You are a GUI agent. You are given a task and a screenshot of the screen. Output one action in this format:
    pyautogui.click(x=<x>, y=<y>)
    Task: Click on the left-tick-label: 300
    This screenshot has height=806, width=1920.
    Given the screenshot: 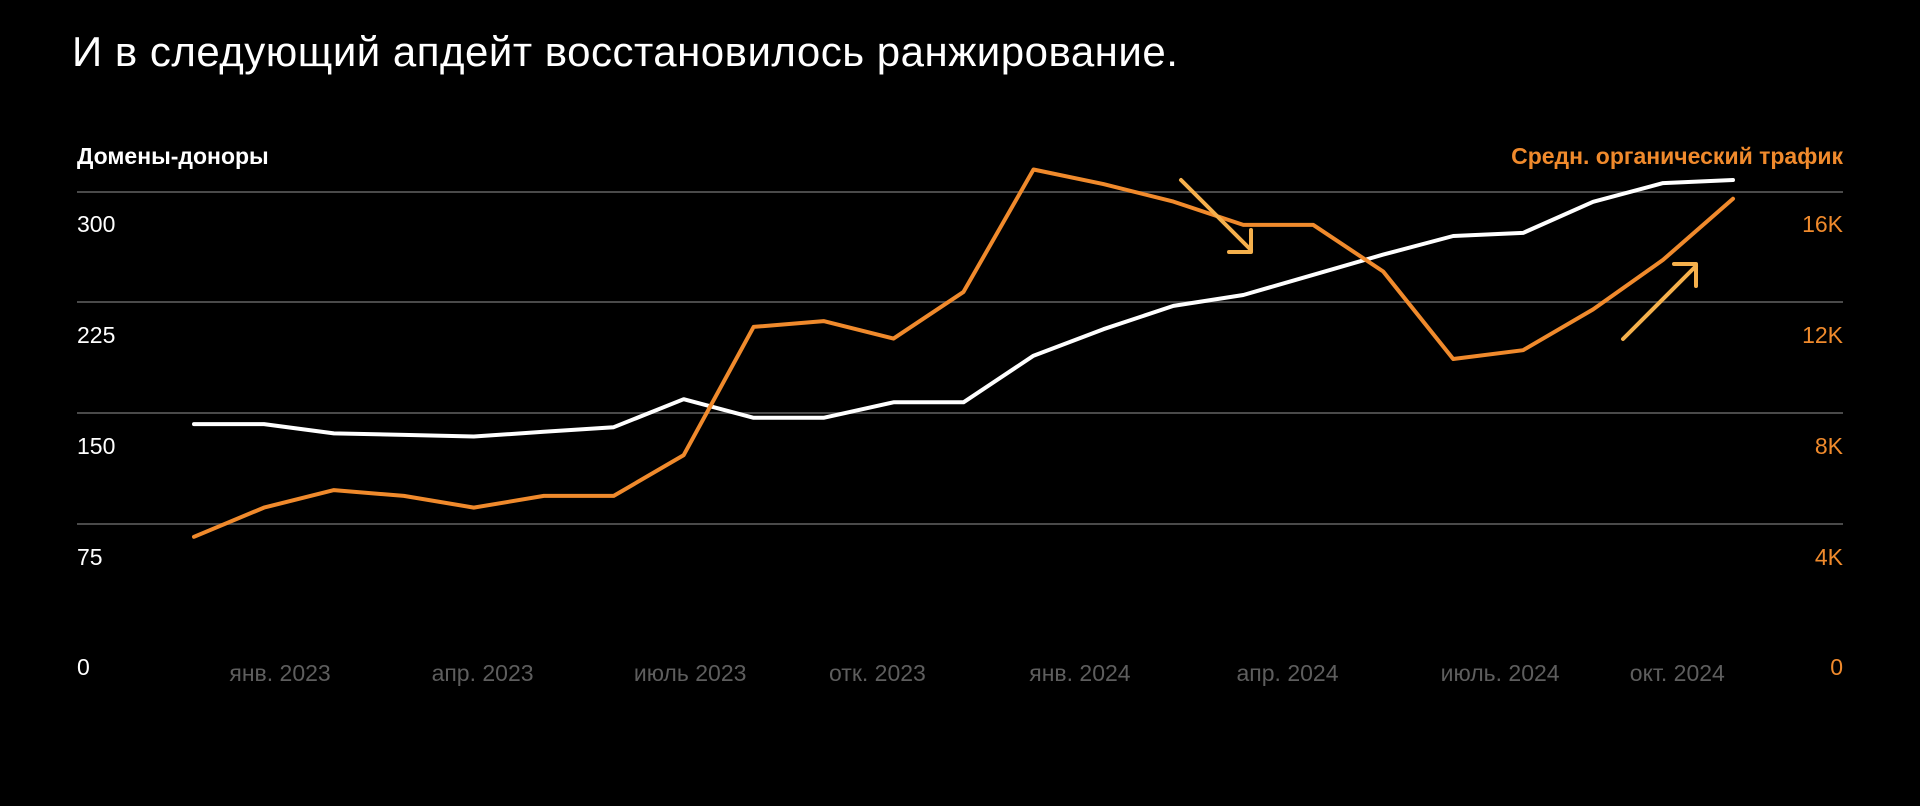 What is the action you would take?
    pyautogui.click(x=96, y=224)
    